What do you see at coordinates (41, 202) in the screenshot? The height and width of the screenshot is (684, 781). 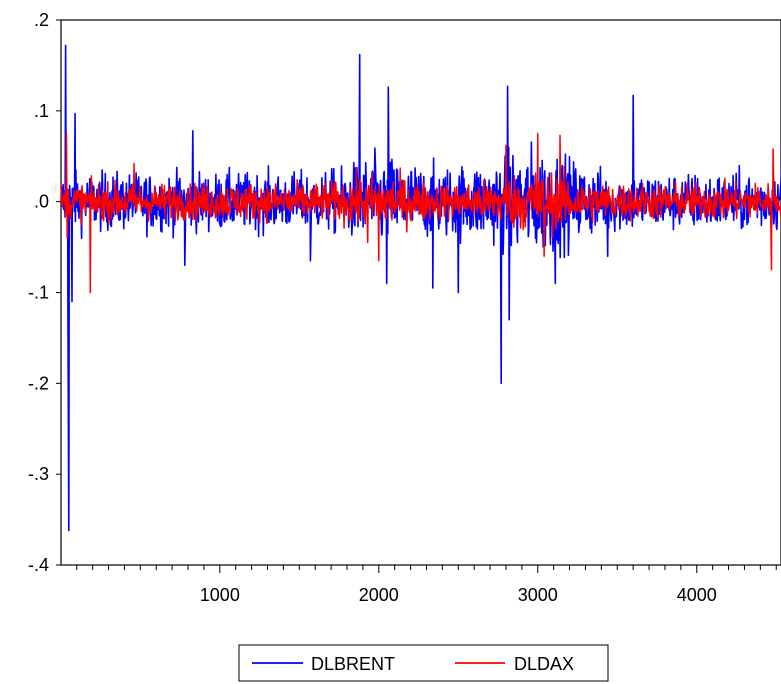 I see `y-tick-label: .0` at bounding box center [41, 202].